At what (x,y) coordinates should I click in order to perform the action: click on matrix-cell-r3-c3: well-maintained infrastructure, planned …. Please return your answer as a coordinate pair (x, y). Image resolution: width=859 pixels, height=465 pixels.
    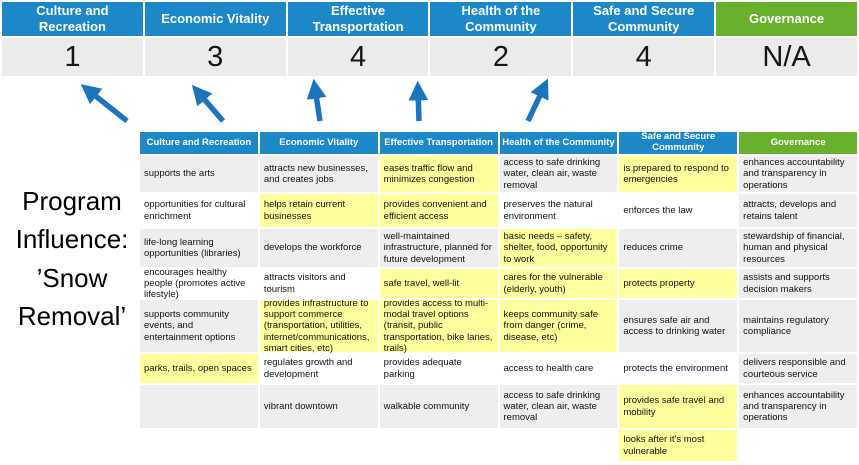
    Looking at the image, I should click on (438, 248).